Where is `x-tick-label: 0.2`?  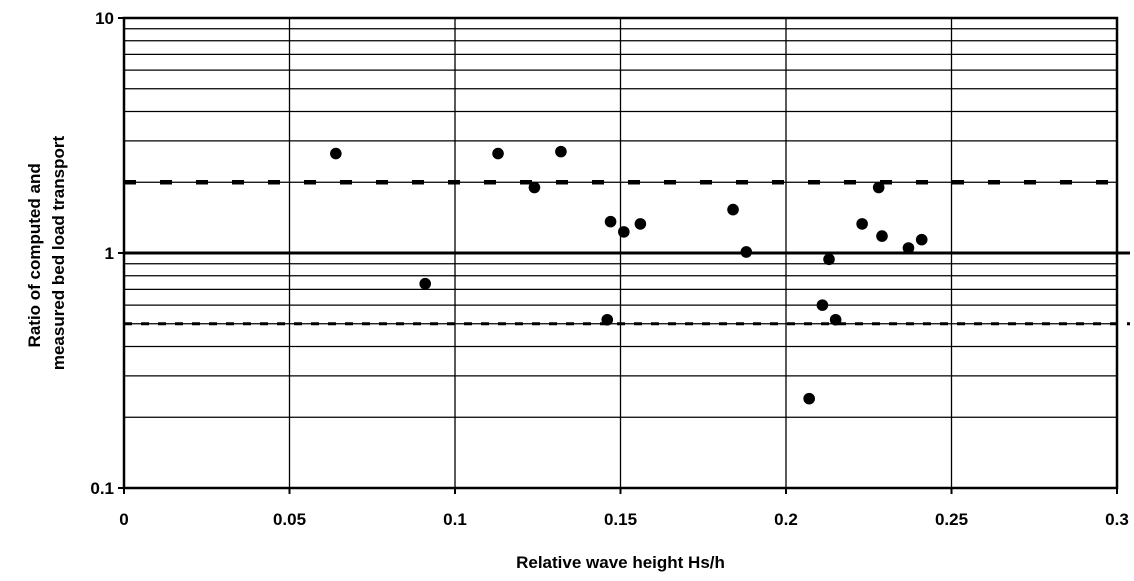
x-tick-label: 0.2 is located at coordinates (786, 519).